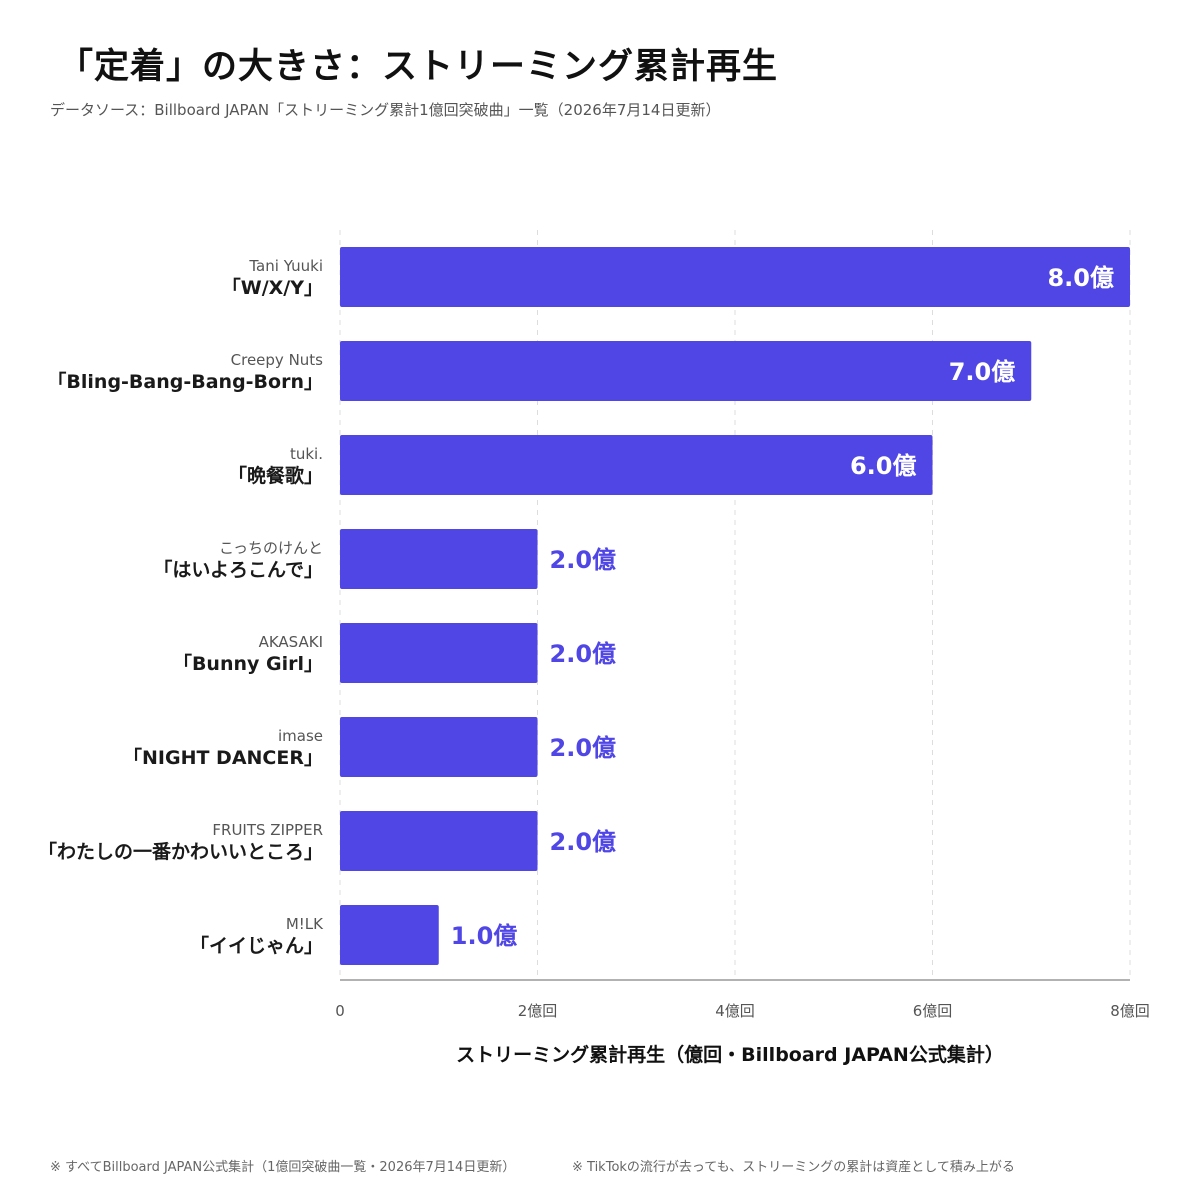 Image resolution: width=1200 pixels, height=1200 pixels. What do you see at coordinates (306, 454) in the screenshot?
I see `category-artist-label: tuki.` at bounding box center [306, 454].